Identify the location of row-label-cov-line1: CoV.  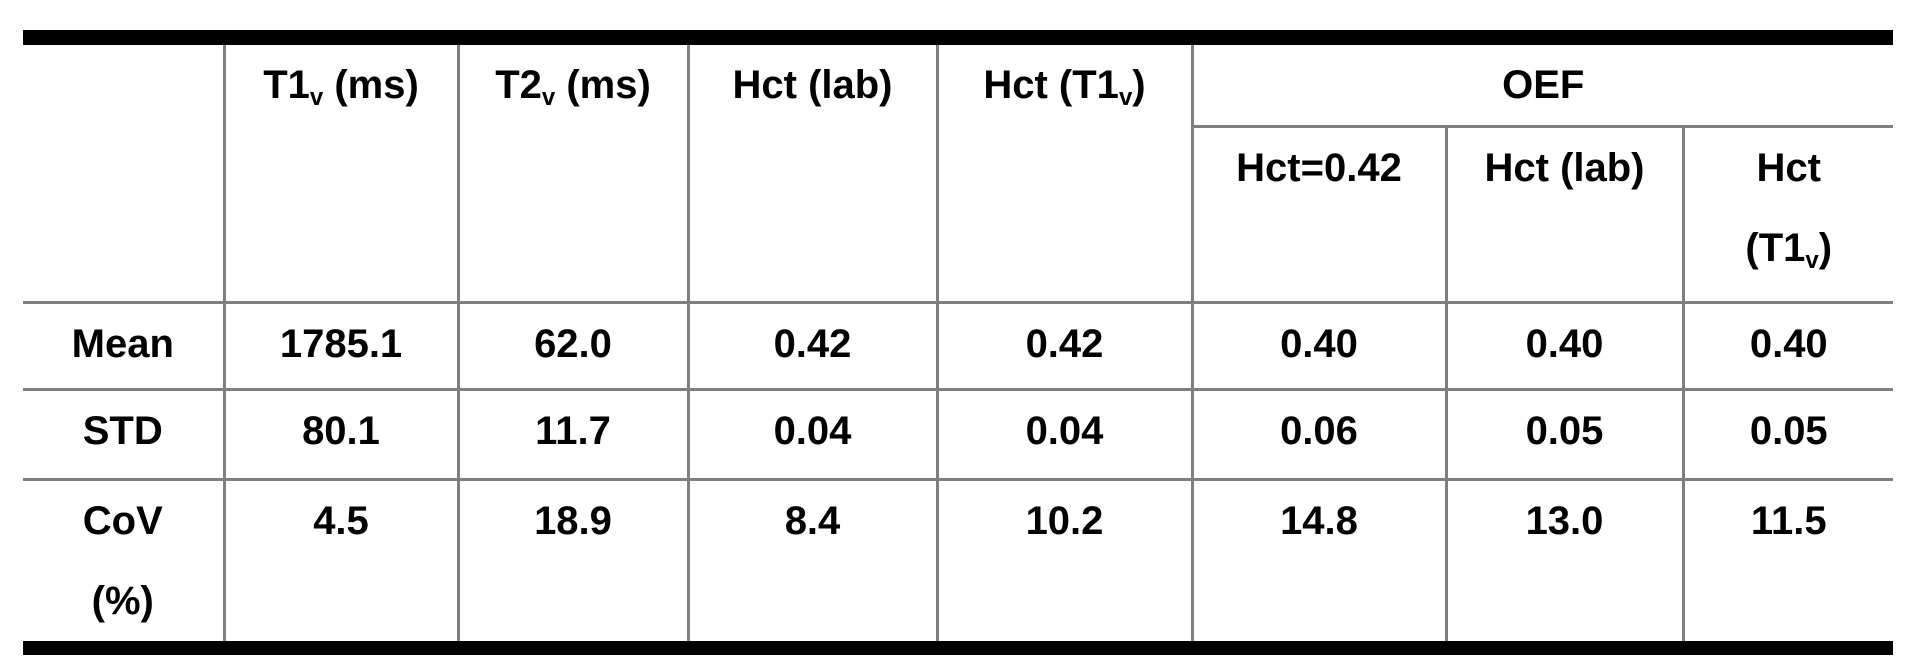
(122, 521).